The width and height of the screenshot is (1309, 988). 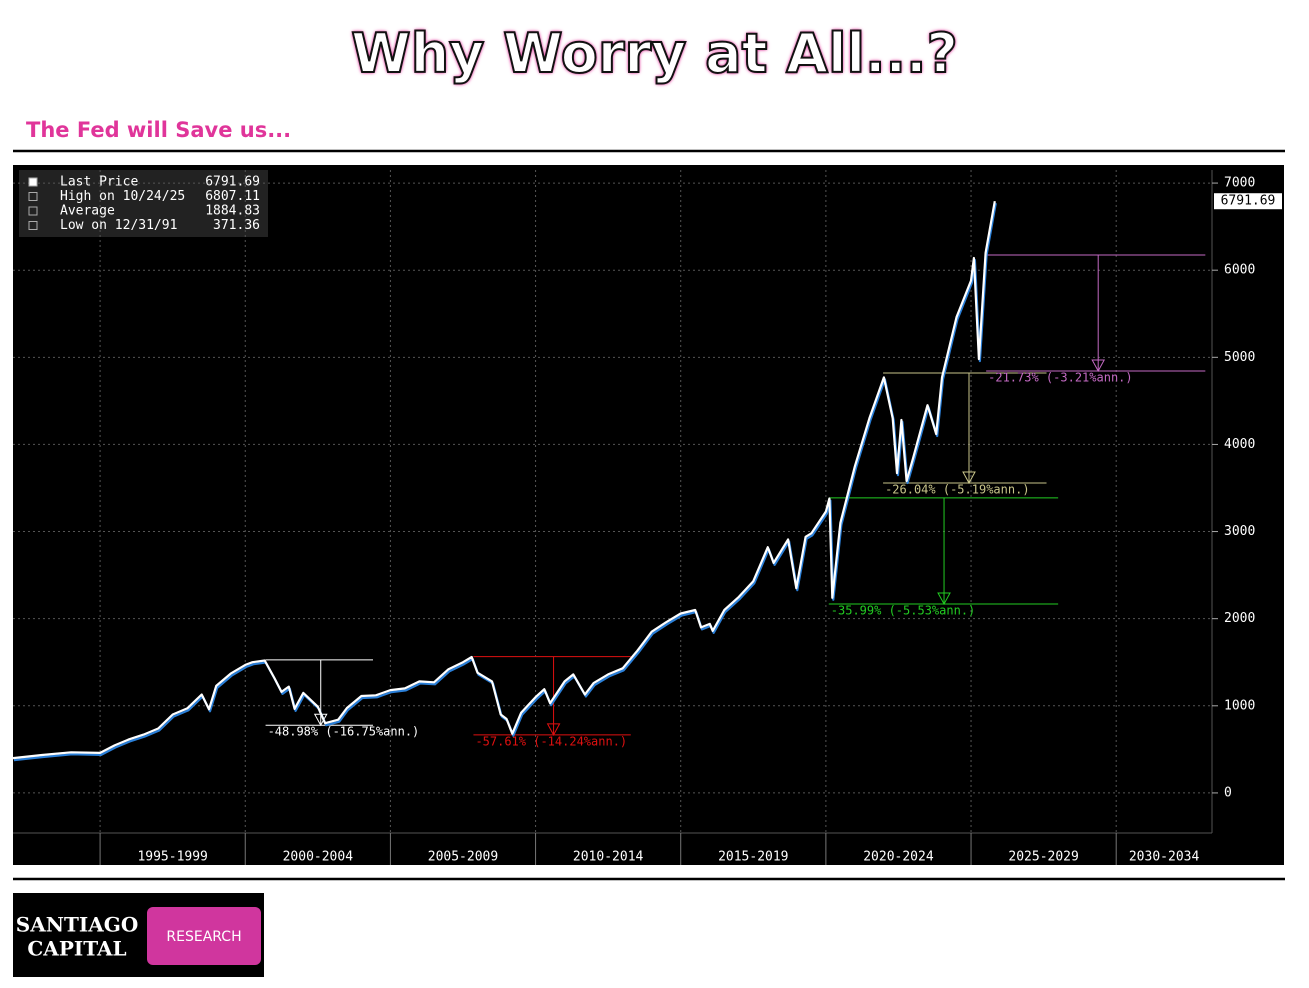 What do you see at coordinates (172, 857) in the screenshot?
I see `x-tick-label: 1995-1999` at bounding box center [172, 857].